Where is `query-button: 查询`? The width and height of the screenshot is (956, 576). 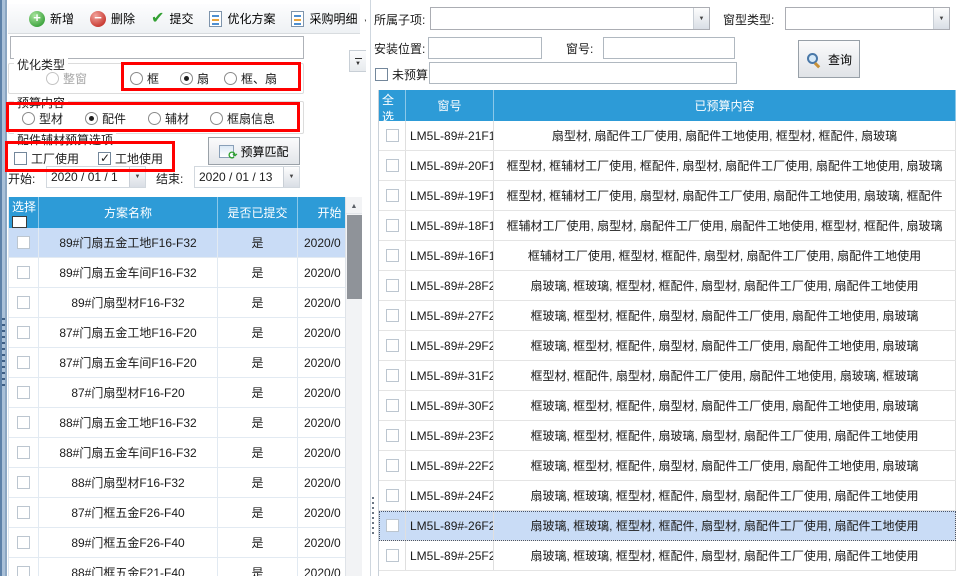 query-button: 查询 is located at coordinates (829, 59).